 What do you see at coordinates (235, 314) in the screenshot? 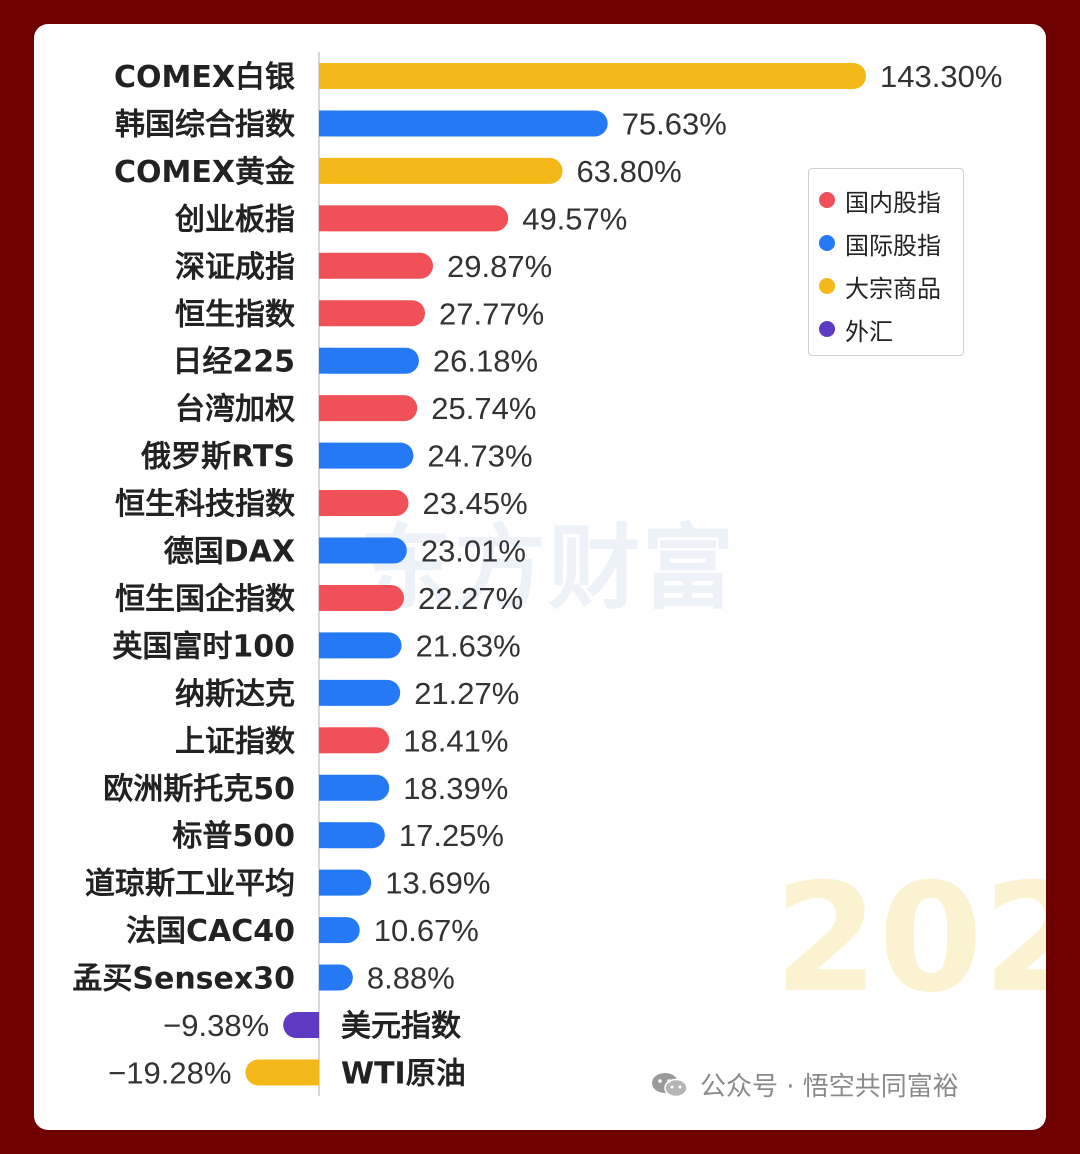
I see `category-label: 恒生指数` at bounding box center [235, 314].